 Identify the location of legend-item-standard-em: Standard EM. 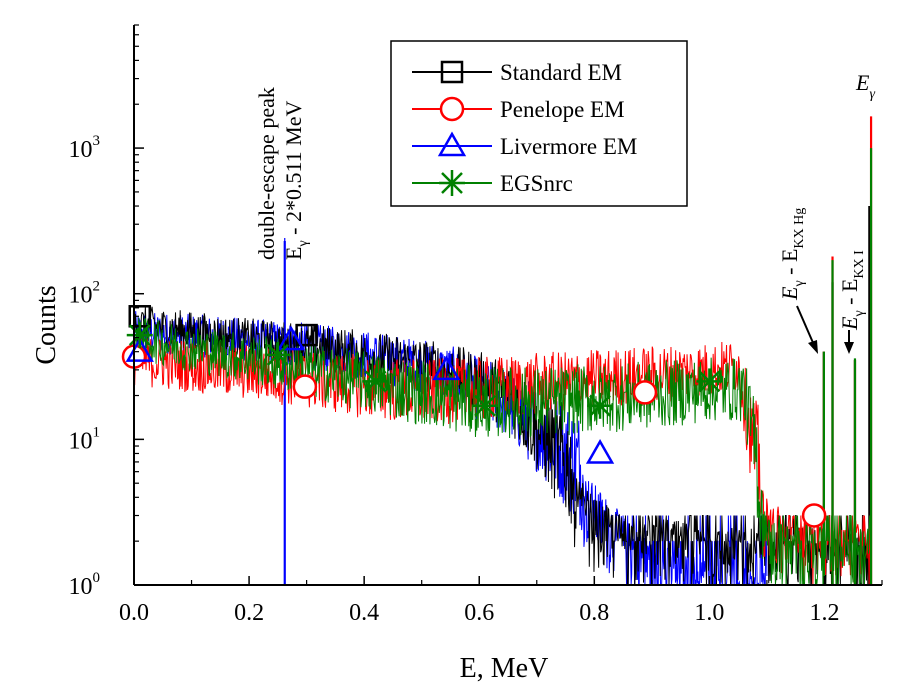
(517, 72).